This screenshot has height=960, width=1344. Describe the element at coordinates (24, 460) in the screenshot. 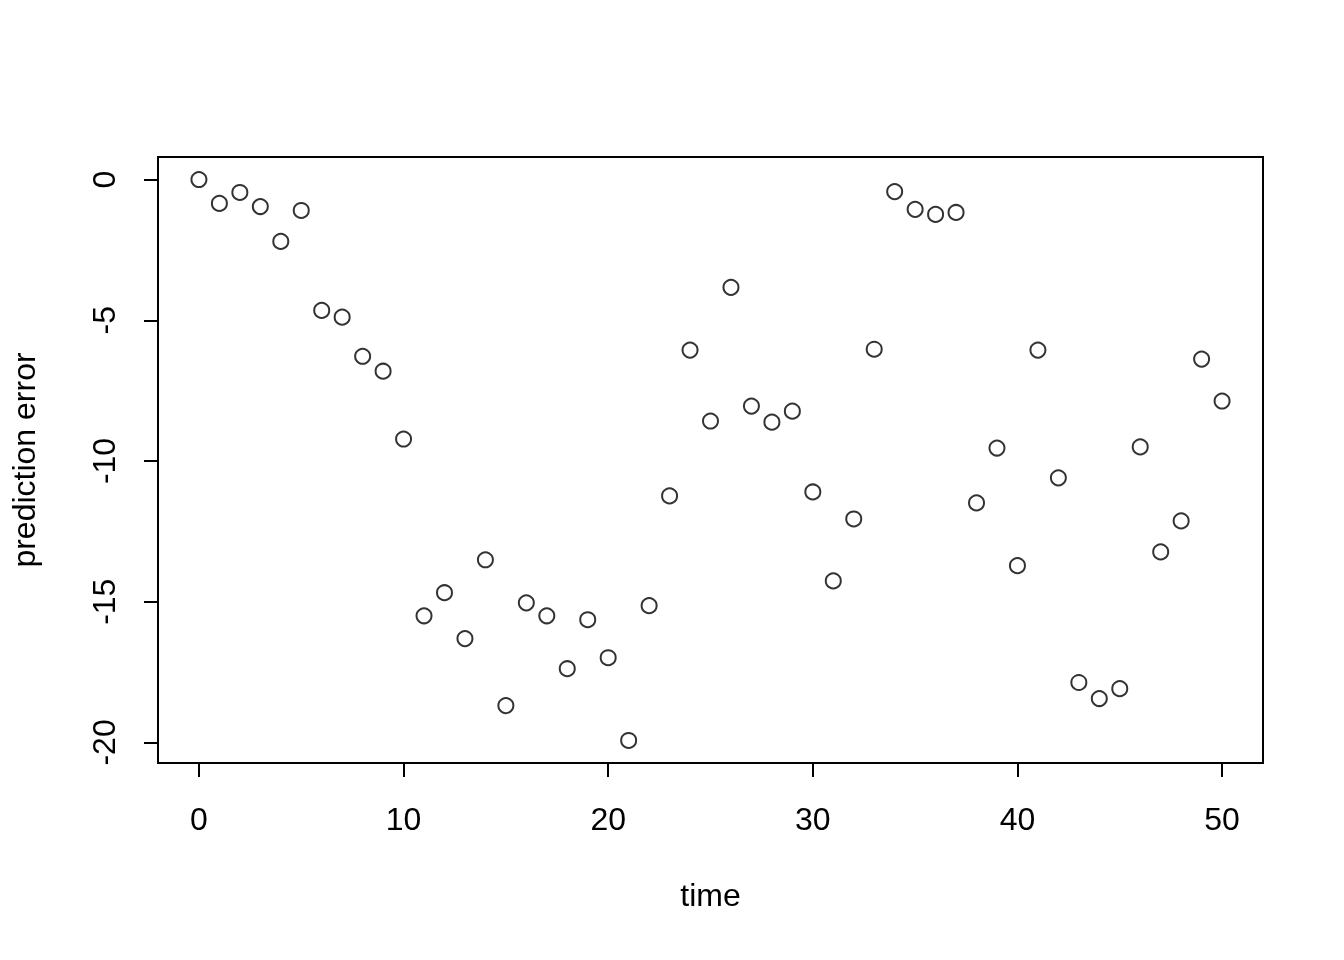

I see `y-axis-title: prediction error` at that location.